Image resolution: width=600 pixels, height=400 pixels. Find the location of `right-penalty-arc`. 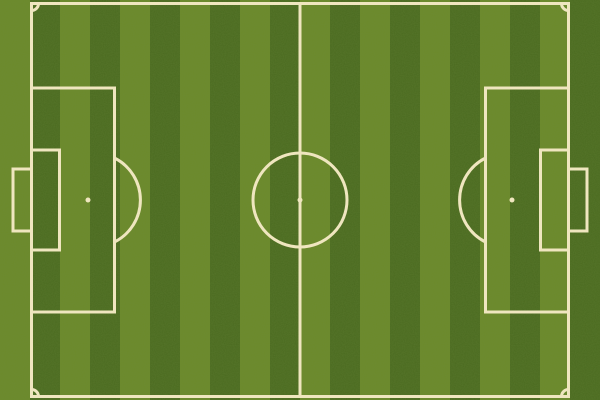

right-penalty-arc is located at coordinates (472, 200).